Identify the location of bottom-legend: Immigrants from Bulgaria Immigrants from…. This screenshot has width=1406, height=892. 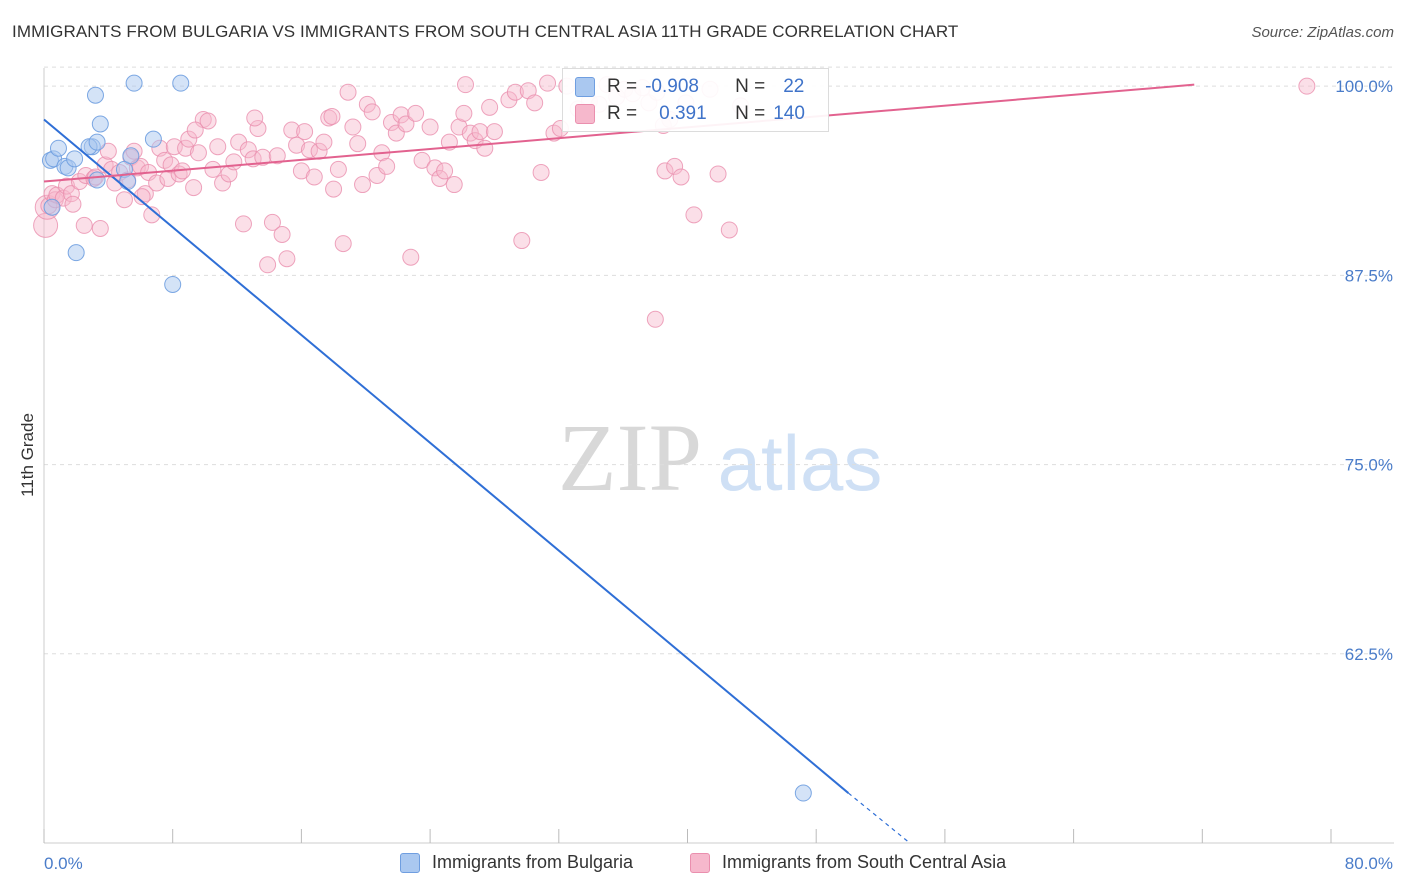
(703, 864).